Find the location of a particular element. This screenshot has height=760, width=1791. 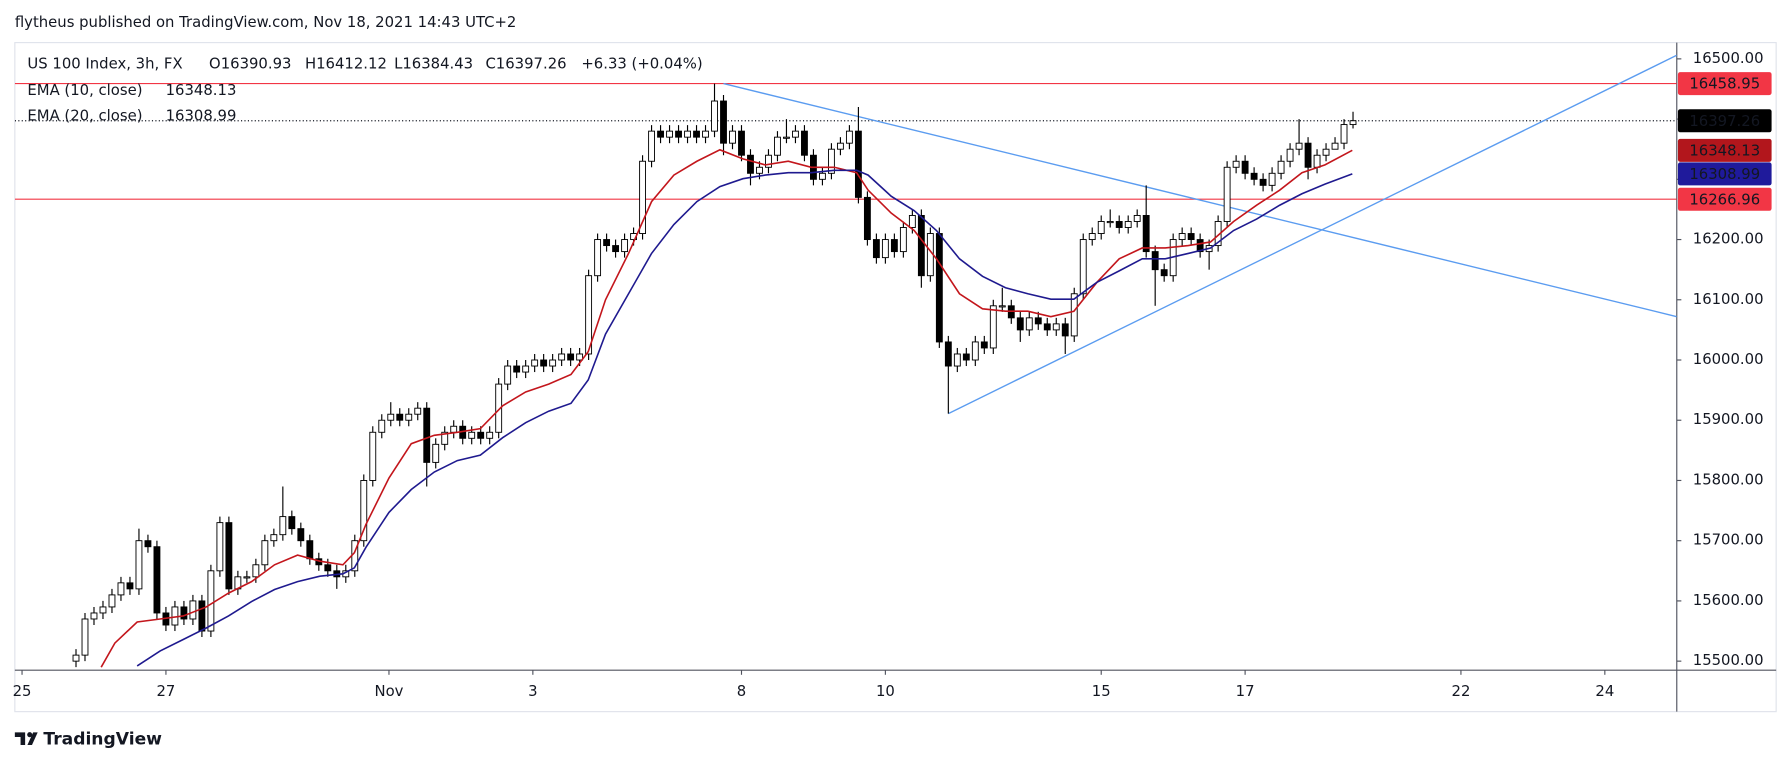

x-tick-label: 27 is located at coordinates (165, 691).